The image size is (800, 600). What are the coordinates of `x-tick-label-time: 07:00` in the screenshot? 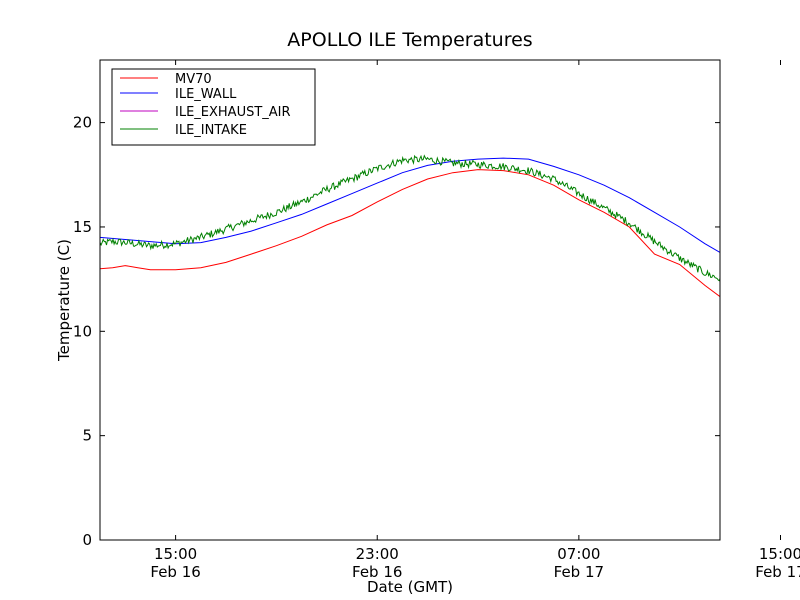 It's located at (578, 554).